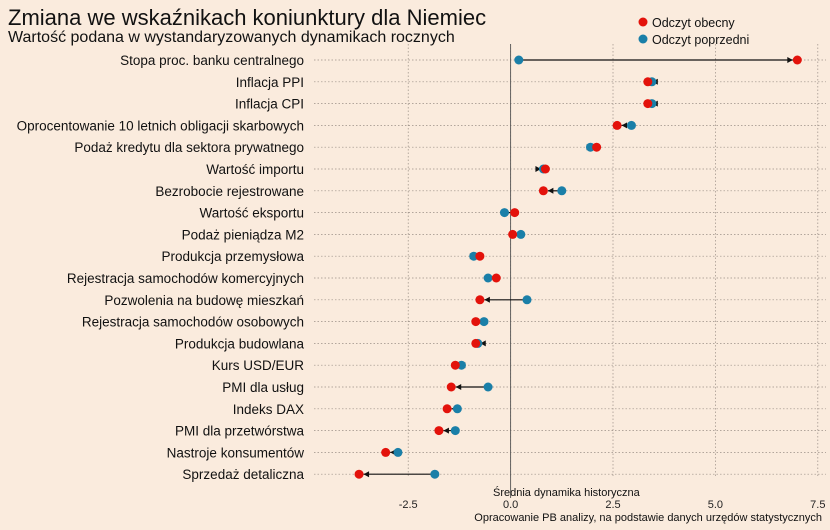  I want to click on category-label: Wartość importu, so click(255, 169).